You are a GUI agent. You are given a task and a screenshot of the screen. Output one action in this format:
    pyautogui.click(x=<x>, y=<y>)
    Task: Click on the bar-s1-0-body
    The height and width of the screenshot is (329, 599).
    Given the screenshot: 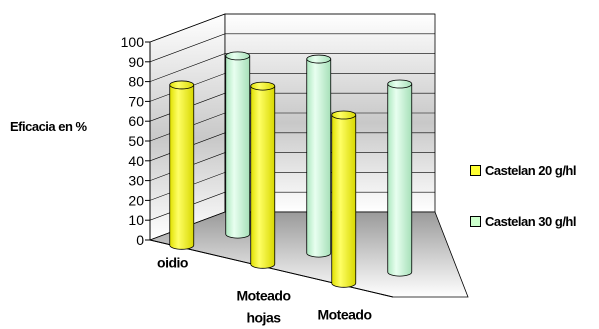 What is the action you would take?
    pyautogui.click(x=182, y=167)
    